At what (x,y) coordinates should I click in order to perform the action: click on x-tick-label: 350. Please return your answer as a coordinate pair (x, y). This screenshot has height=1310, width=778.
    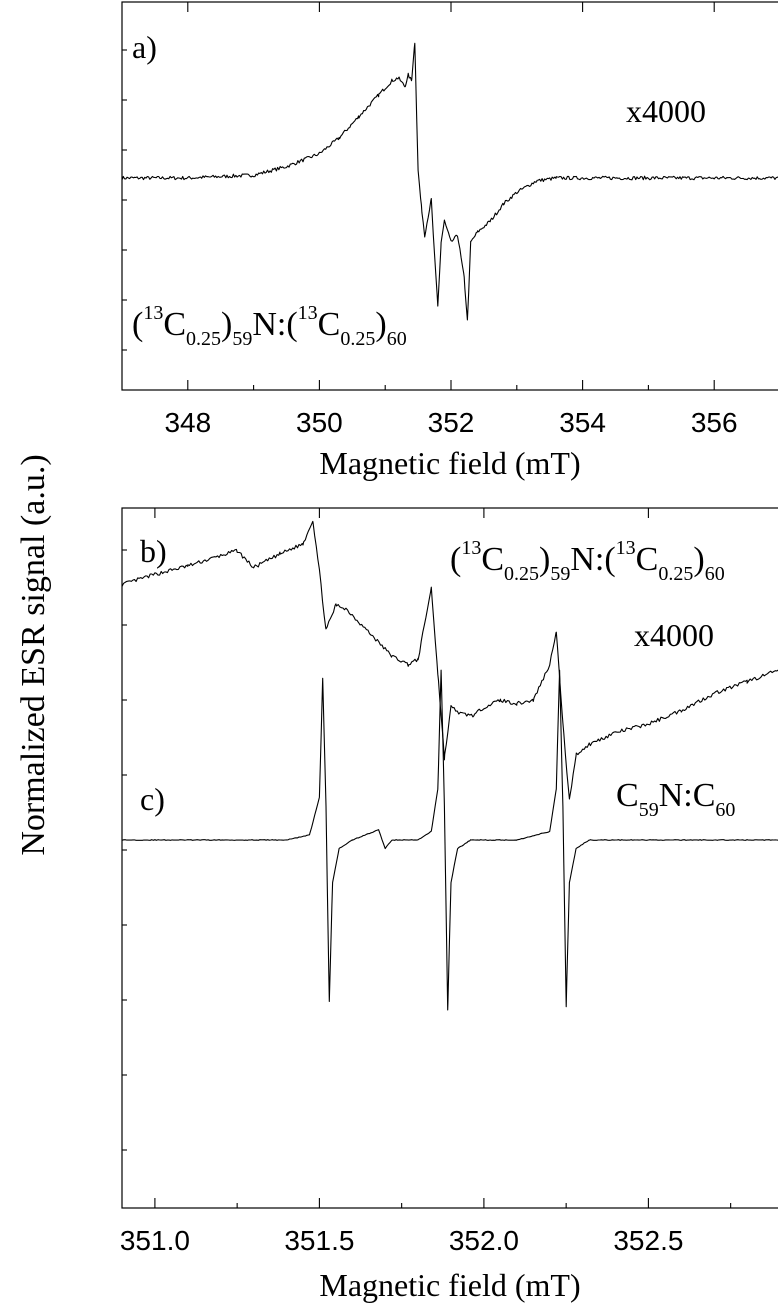
    Looking at the image, I should click on (319, 422).